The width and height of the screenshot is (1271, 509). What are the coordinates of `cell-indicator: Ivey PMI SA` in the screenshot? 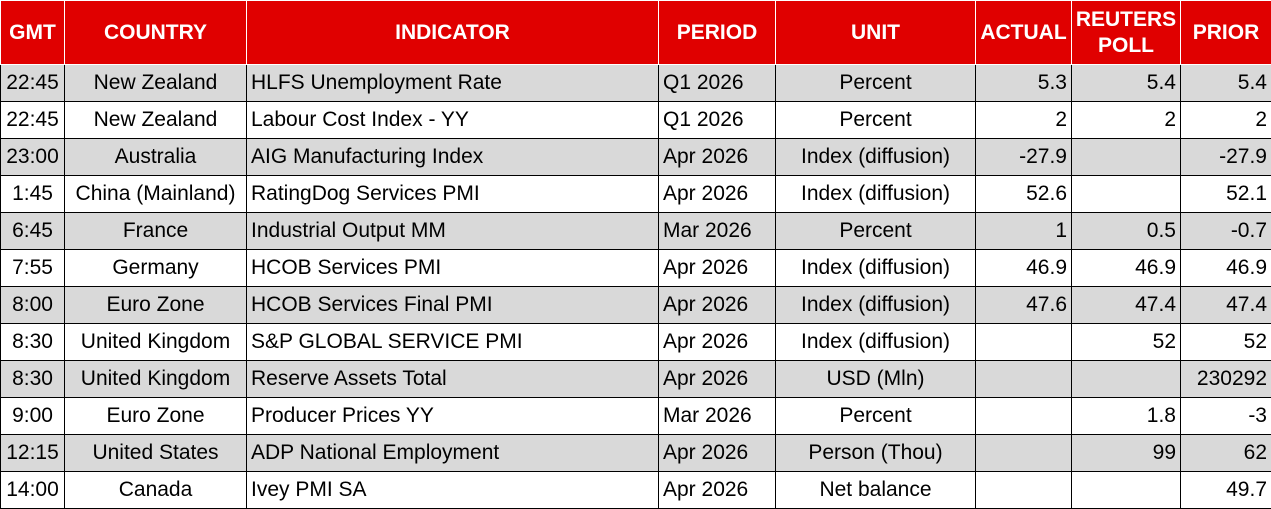 It's located at (453, 490).